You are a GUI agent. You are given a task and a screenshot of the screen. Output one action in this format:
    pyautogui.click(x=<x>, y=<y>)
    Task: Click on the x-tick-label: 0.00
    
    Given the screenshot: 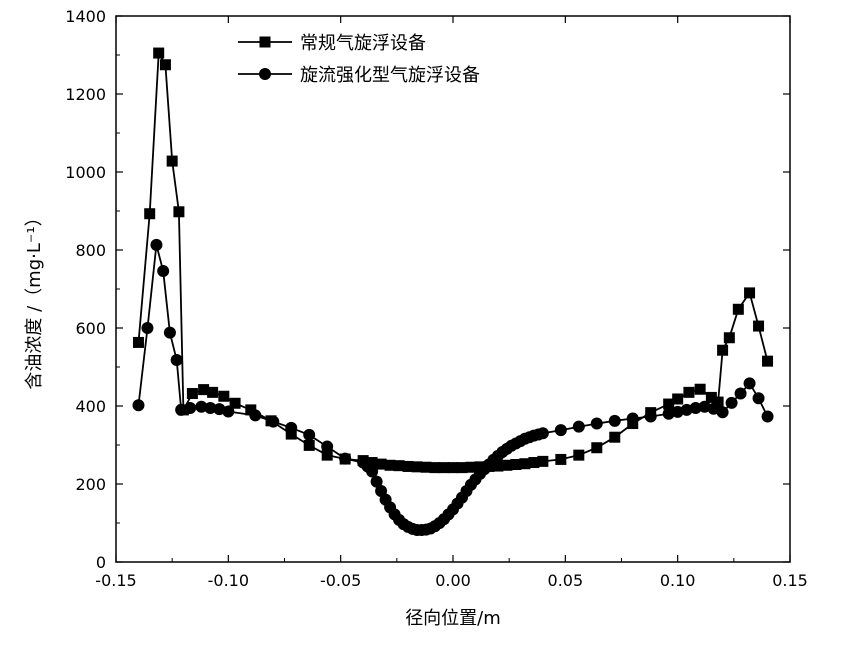 What is the action you would take?
    pyautogui.click(x=453, y=580)
    